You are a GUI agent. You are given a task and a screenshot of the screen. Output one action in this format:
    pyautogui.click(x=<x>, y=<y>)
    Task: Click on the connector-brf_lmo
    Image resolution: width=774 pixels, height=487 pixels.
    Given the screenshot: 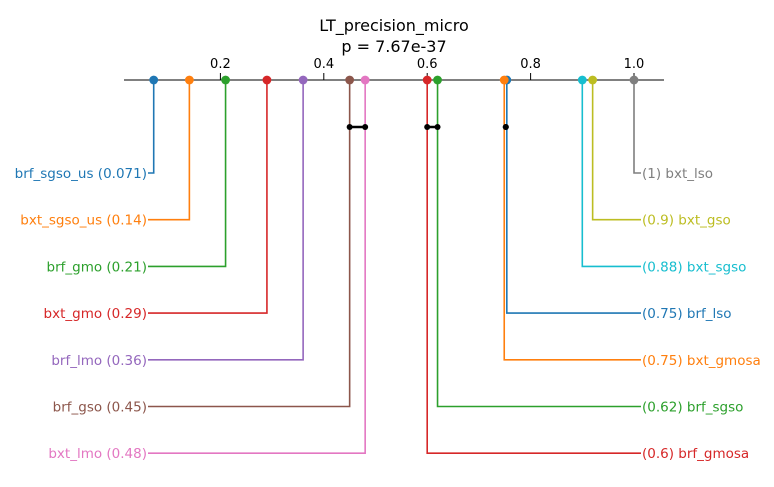 What is the action you would take?
    pyautogui.click(x=226, y=220)
    